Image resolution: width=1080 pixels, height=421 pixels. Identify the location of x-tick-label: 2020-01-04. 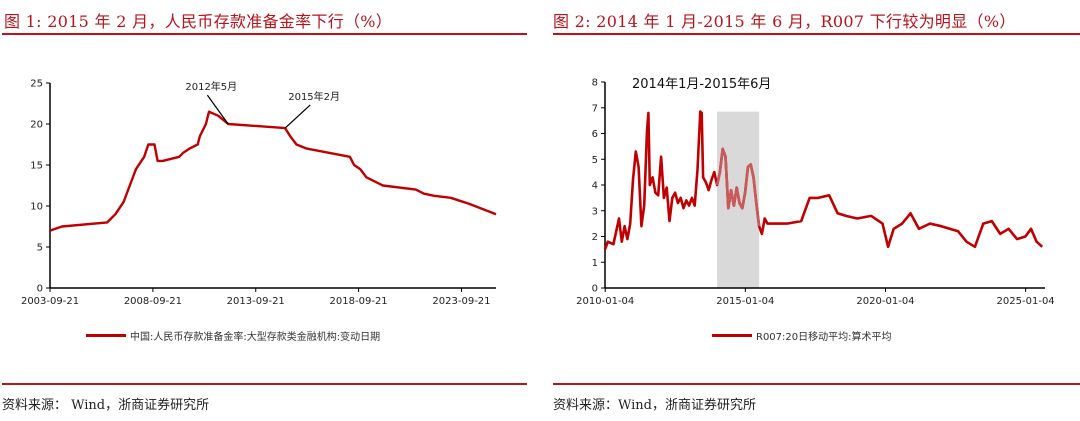
(885, 301).